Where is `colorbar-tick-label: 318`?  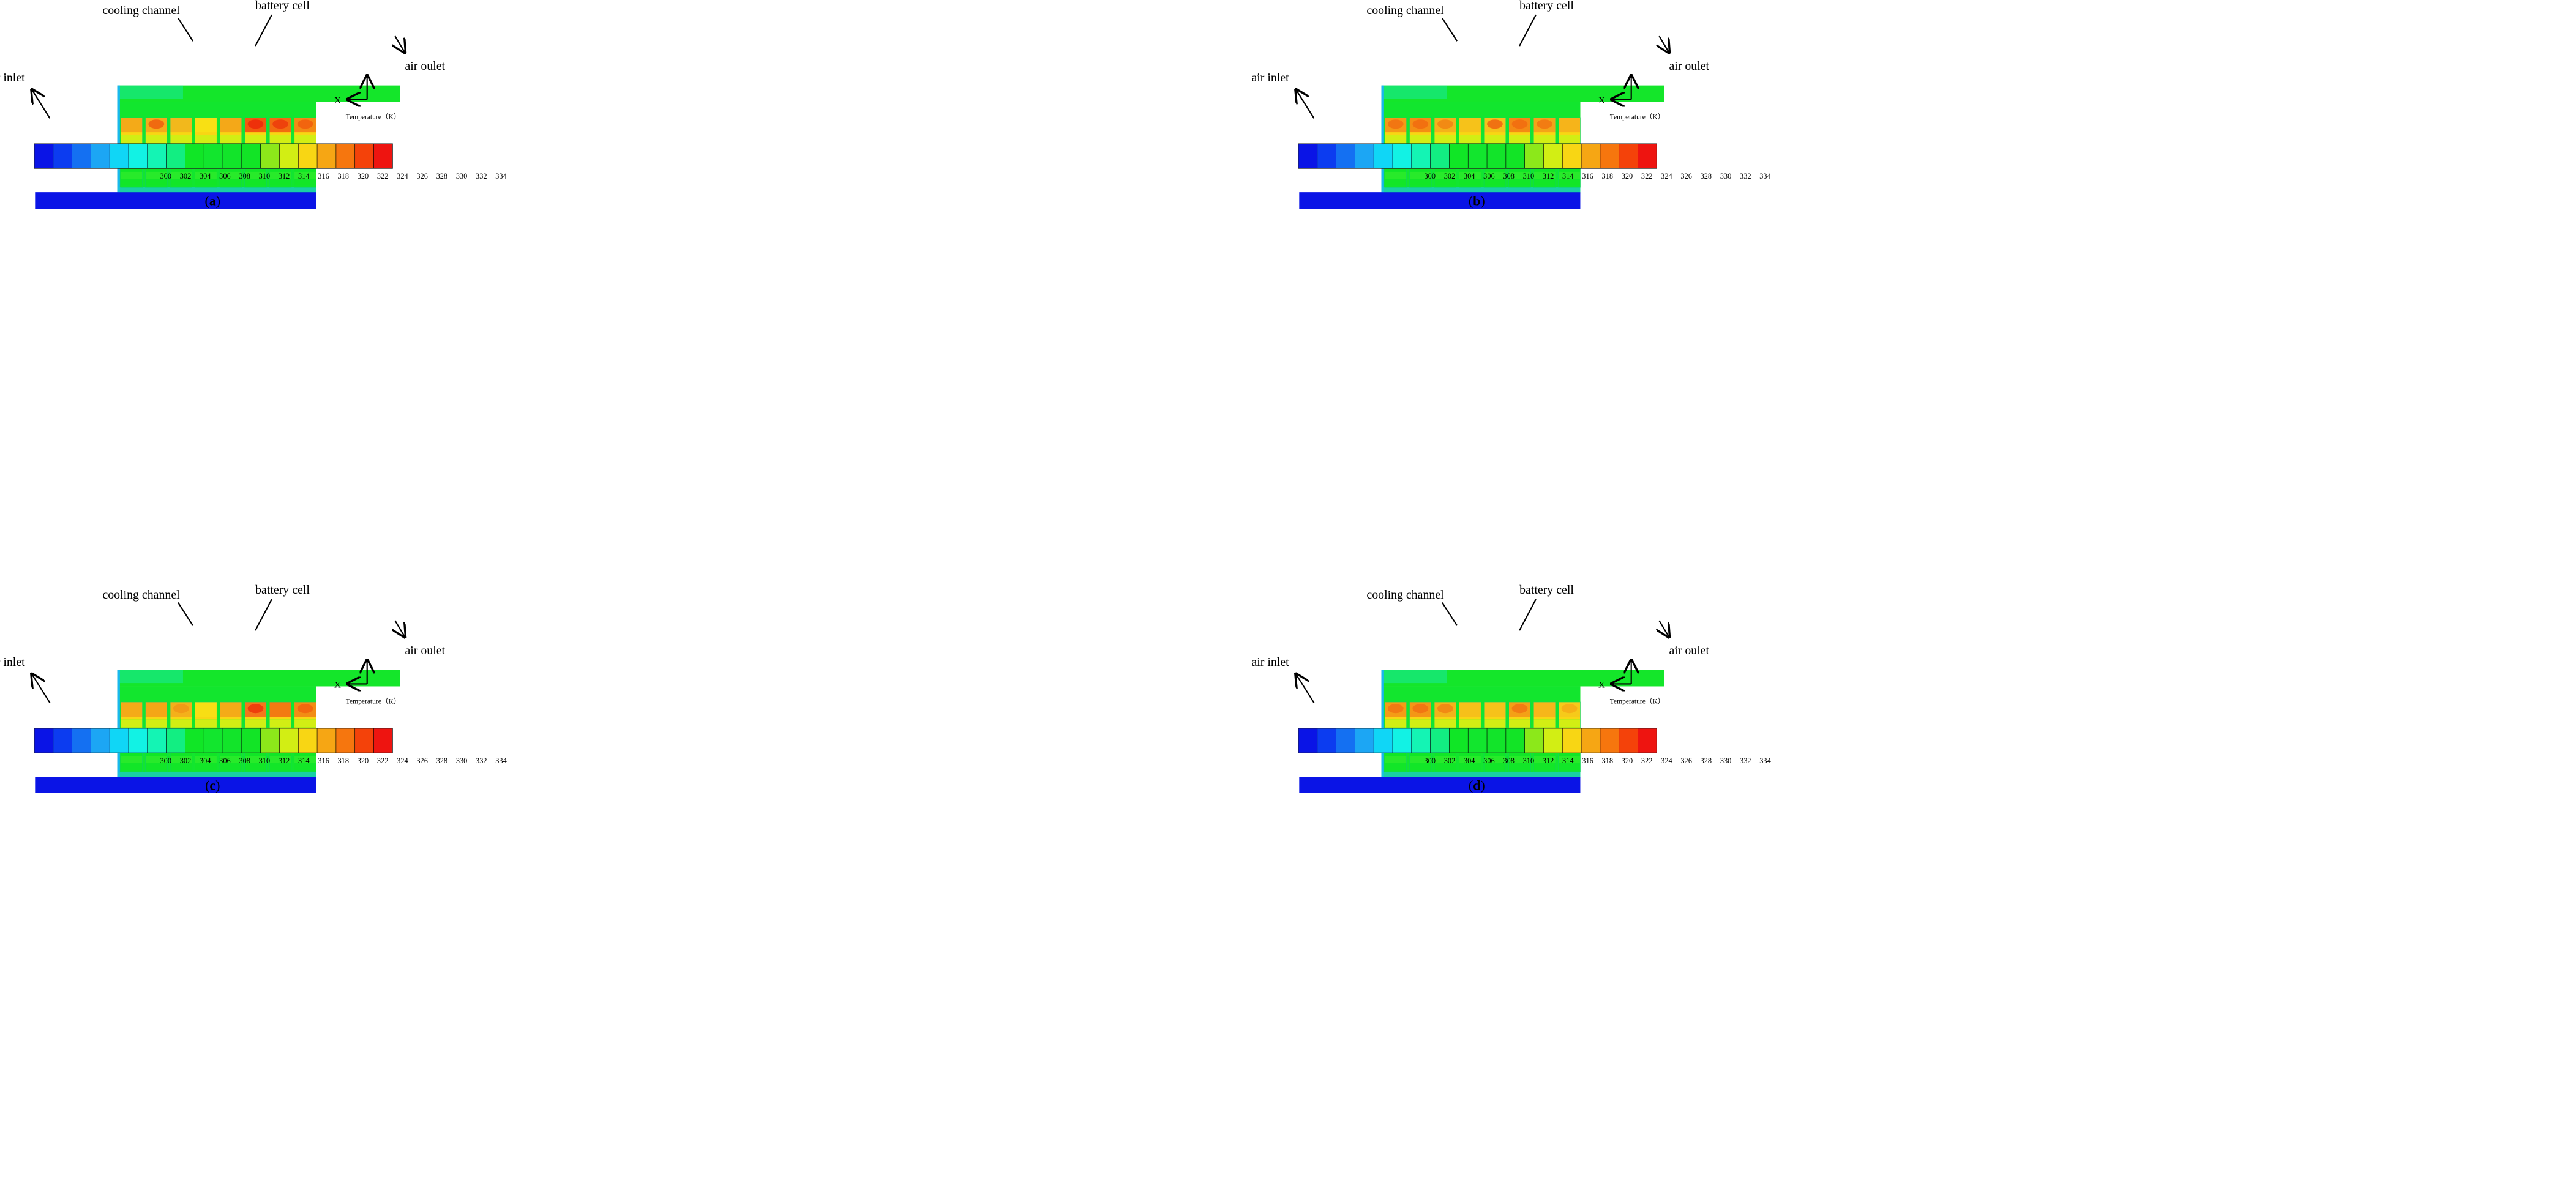
colorbar-tick-label: 318 is located at coordinates (343, 177).